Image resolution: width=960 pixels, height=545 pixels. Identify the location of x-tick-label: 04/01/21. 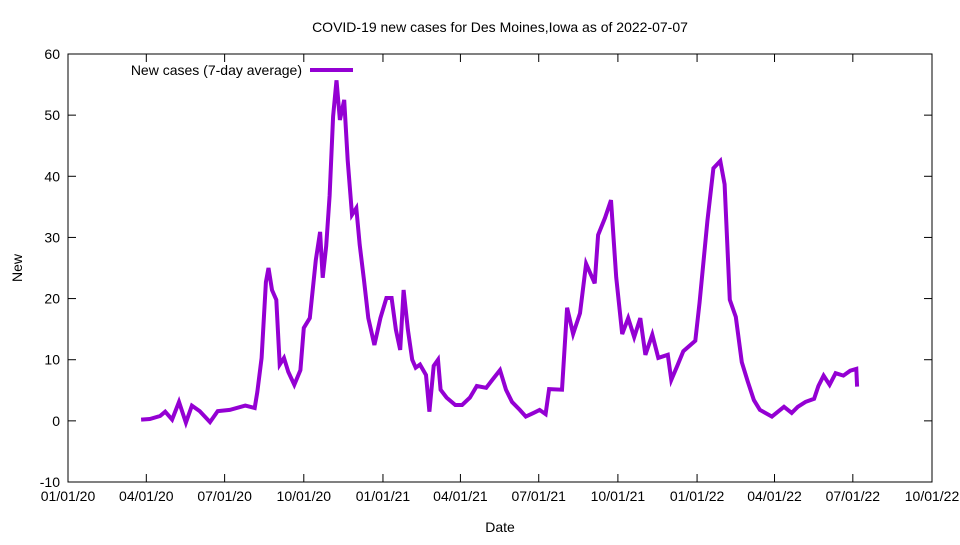
(460, 496).